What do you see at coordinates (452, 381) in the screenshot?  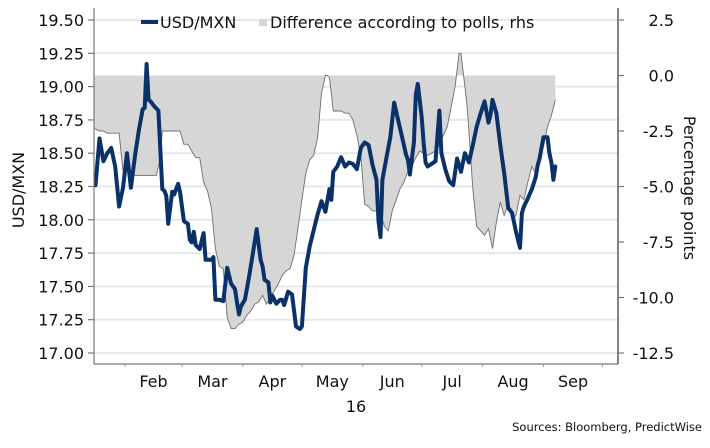 I see `x-tick-label: Jul` at bounding box center [452, 381].